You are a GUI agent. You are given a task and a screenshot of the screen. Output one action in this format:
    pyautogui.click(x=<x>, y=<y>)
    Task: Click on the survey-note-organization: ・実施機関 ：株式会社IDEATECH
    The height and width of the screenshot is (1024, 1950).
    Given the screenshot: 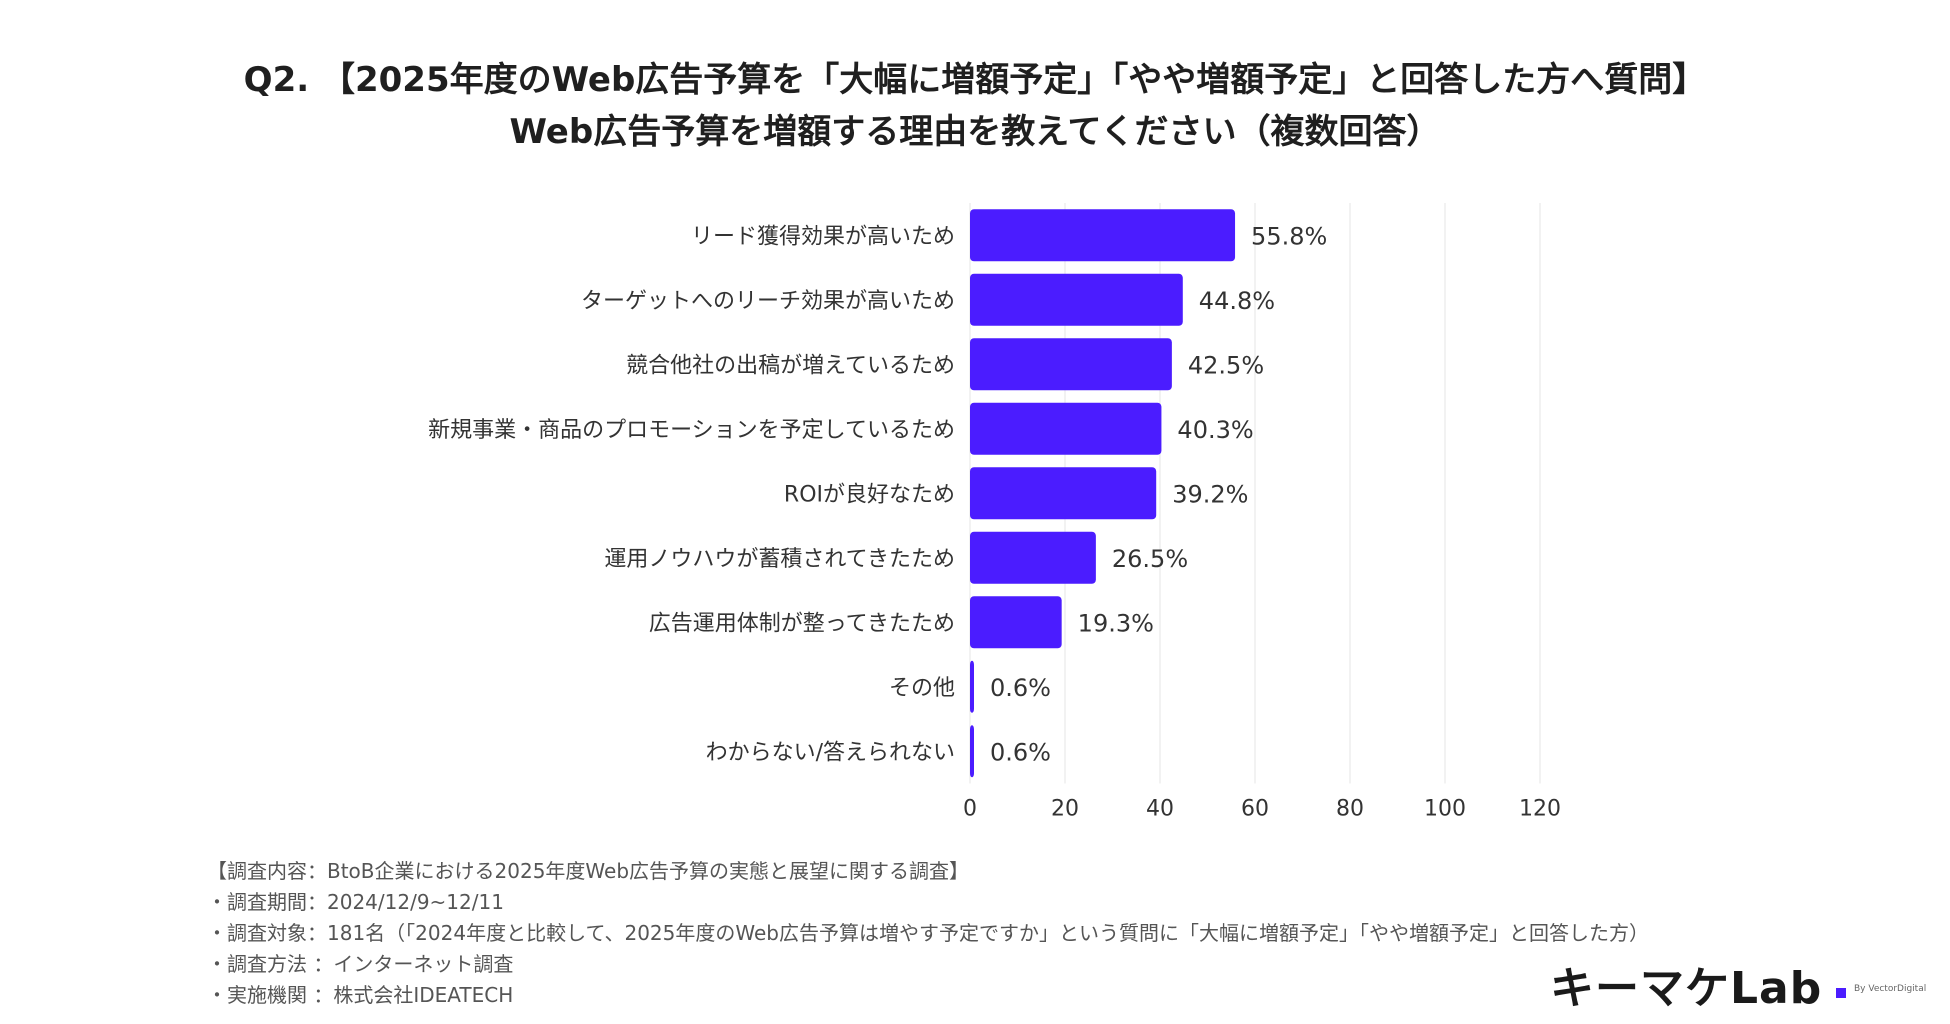 What is the action you would take?
    pyautogui.click(x=360, y=995)
    